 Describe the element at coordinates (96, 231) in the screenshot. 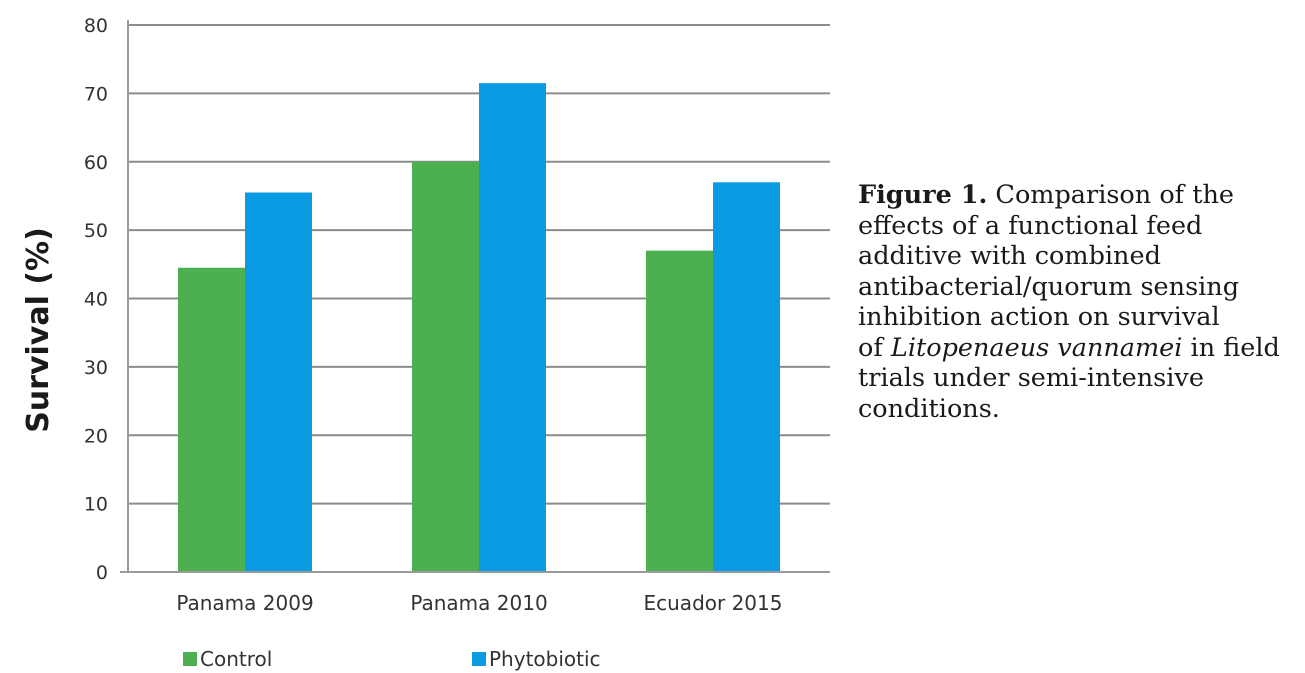

I see `y-tick-label: 50` at that location.